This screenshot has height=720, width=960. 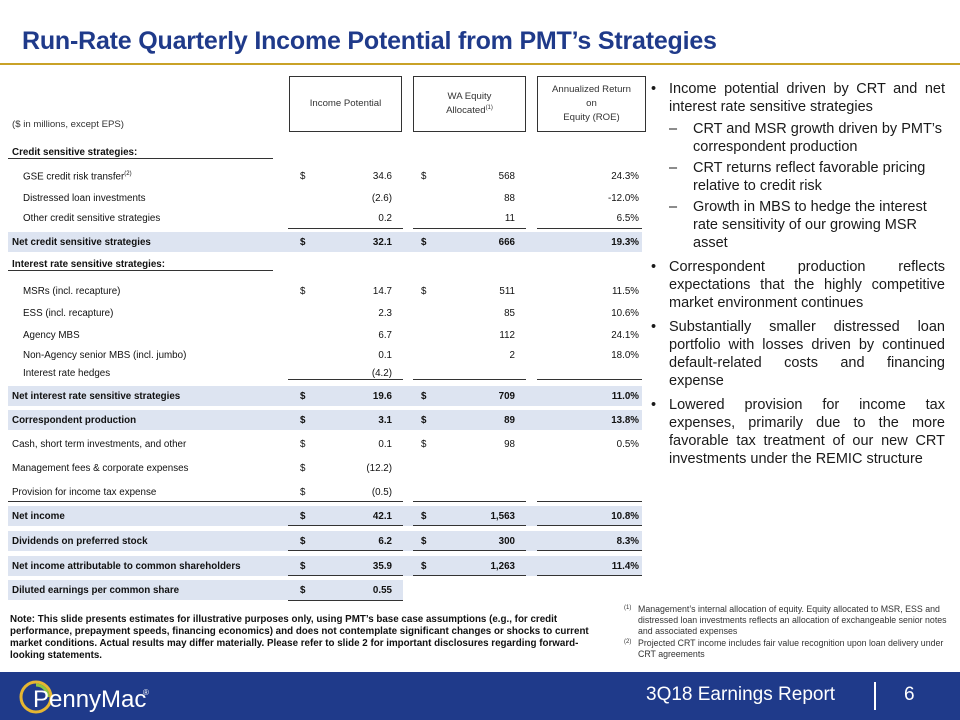 What do you see at coordinates (382, 396) in the screenshot?
I see `income-value: 19.6` at bounding box center [382, 396].